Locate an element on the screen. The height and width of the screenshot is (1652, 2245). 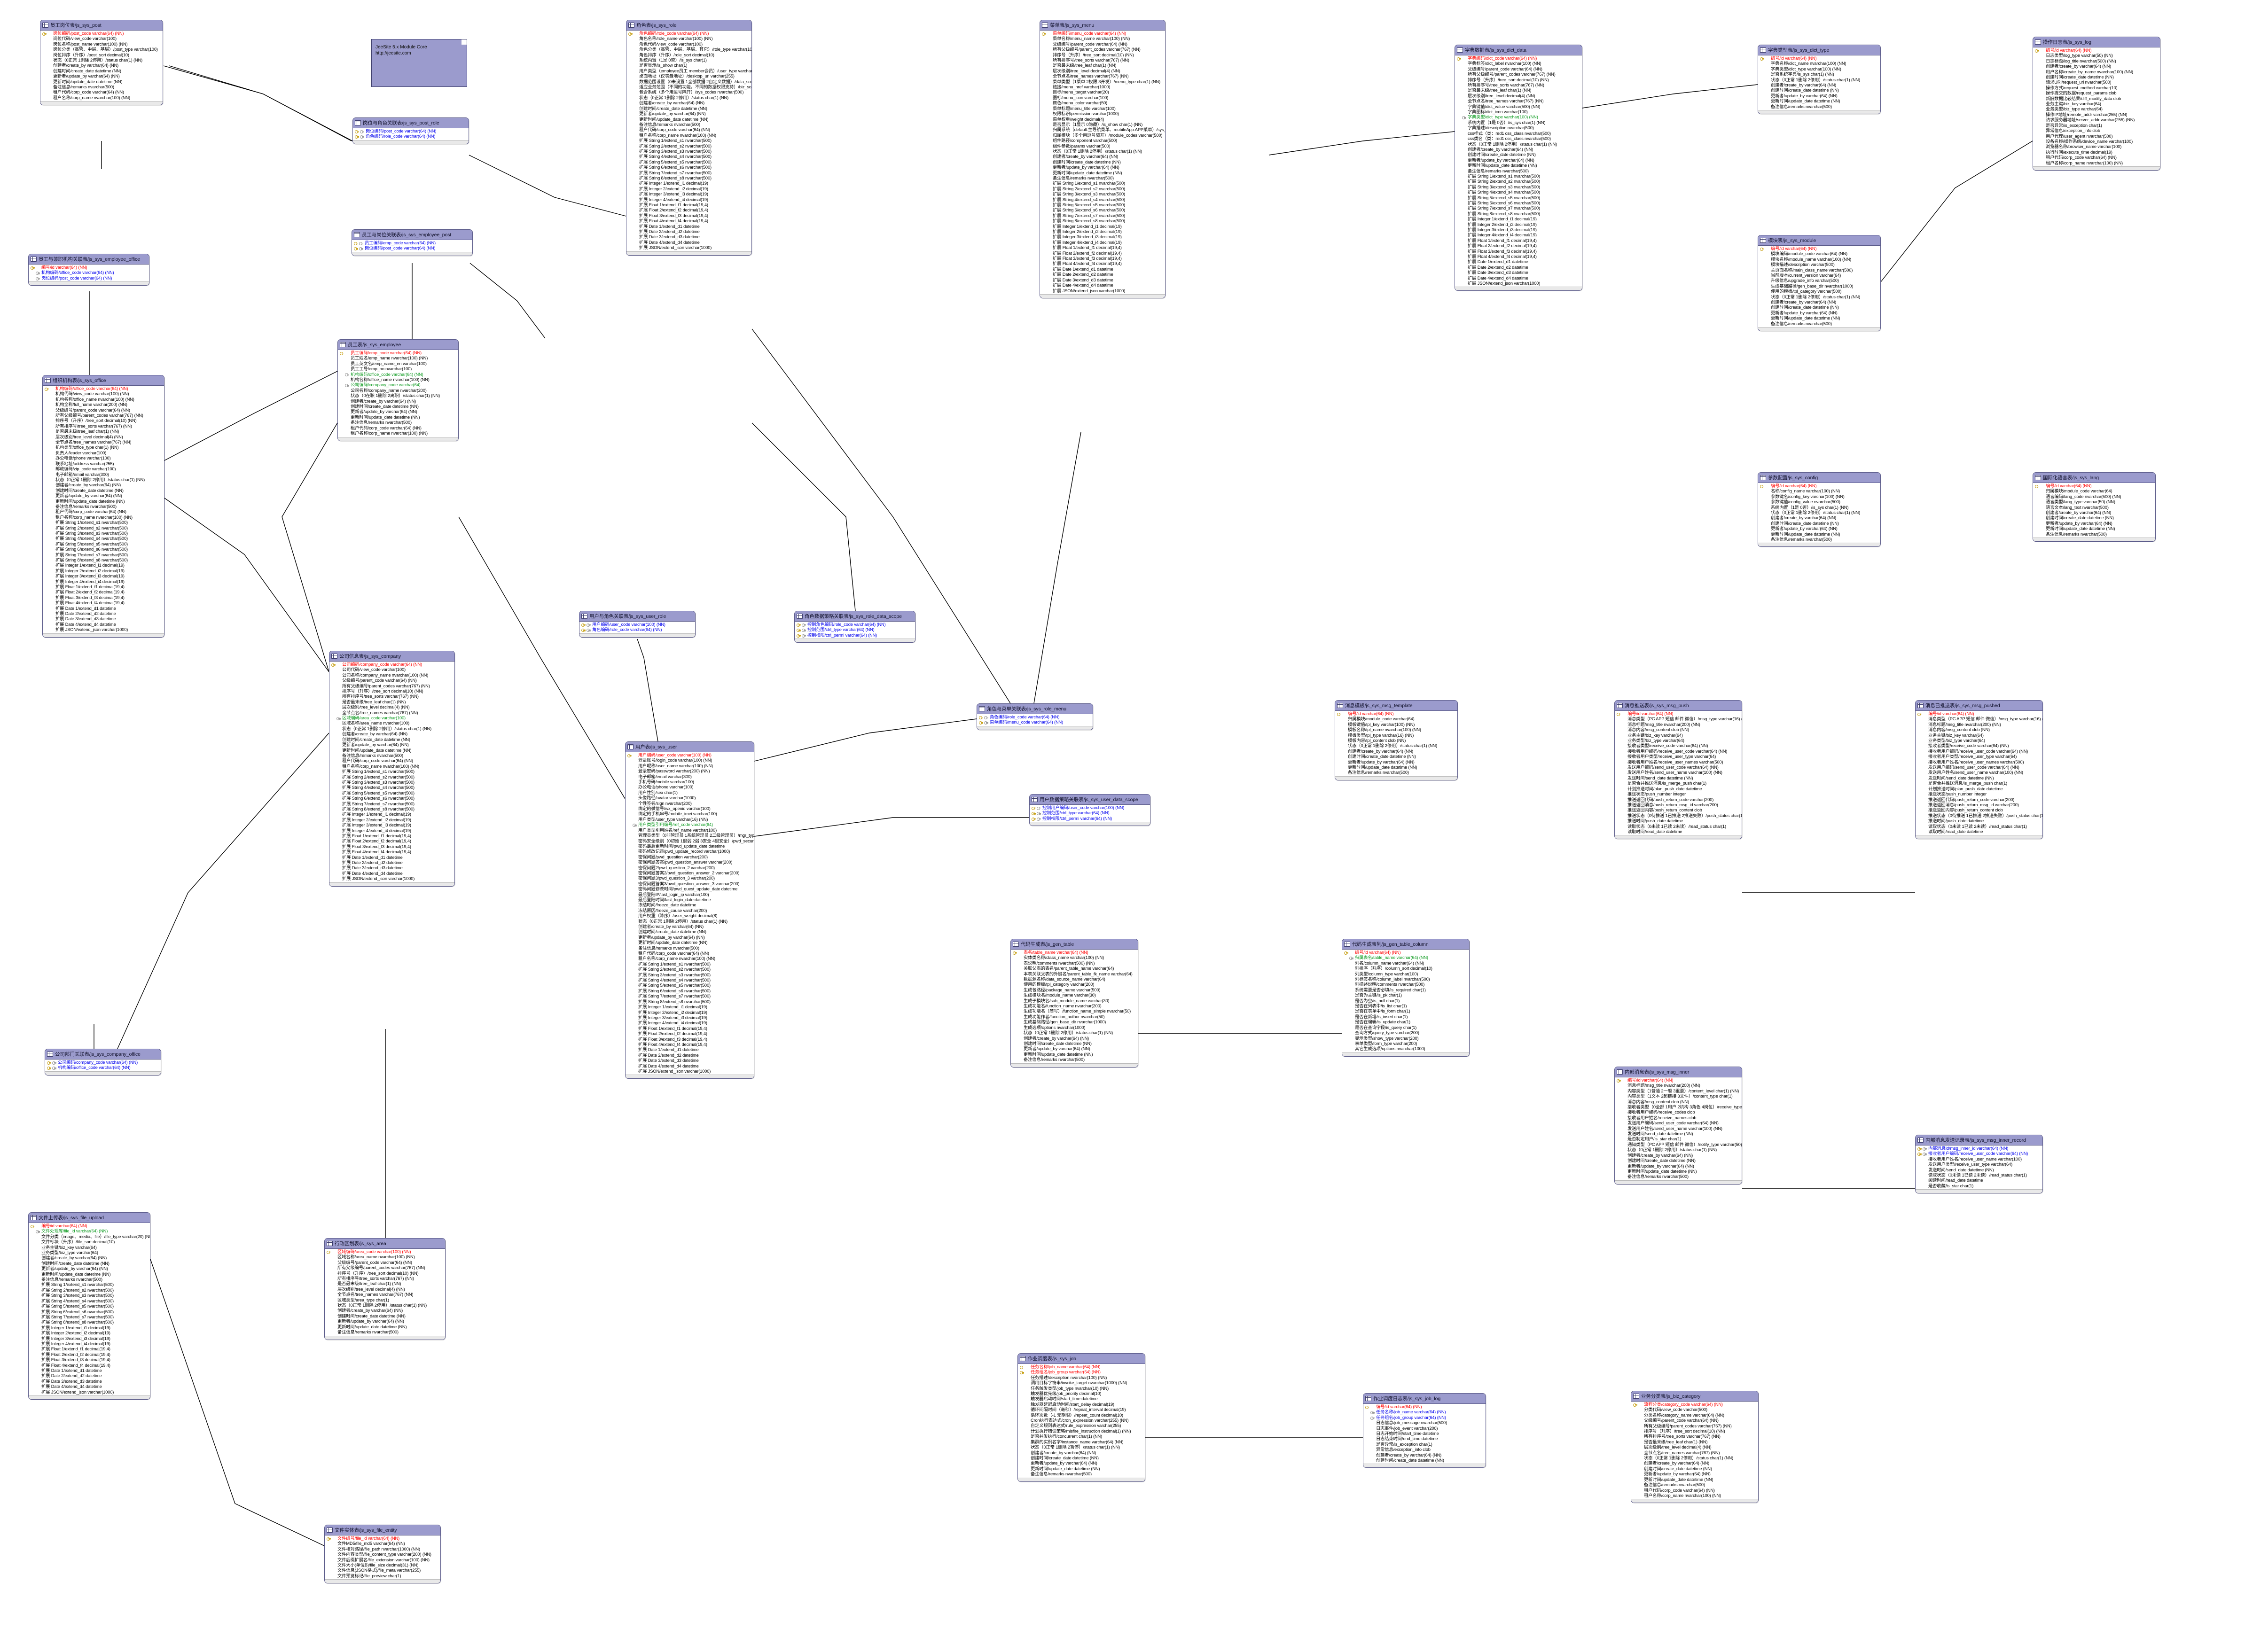
entity-column: 生成基础路径/gen_base_dir nvarchar(1000) is located at coordinates (1819, 286).